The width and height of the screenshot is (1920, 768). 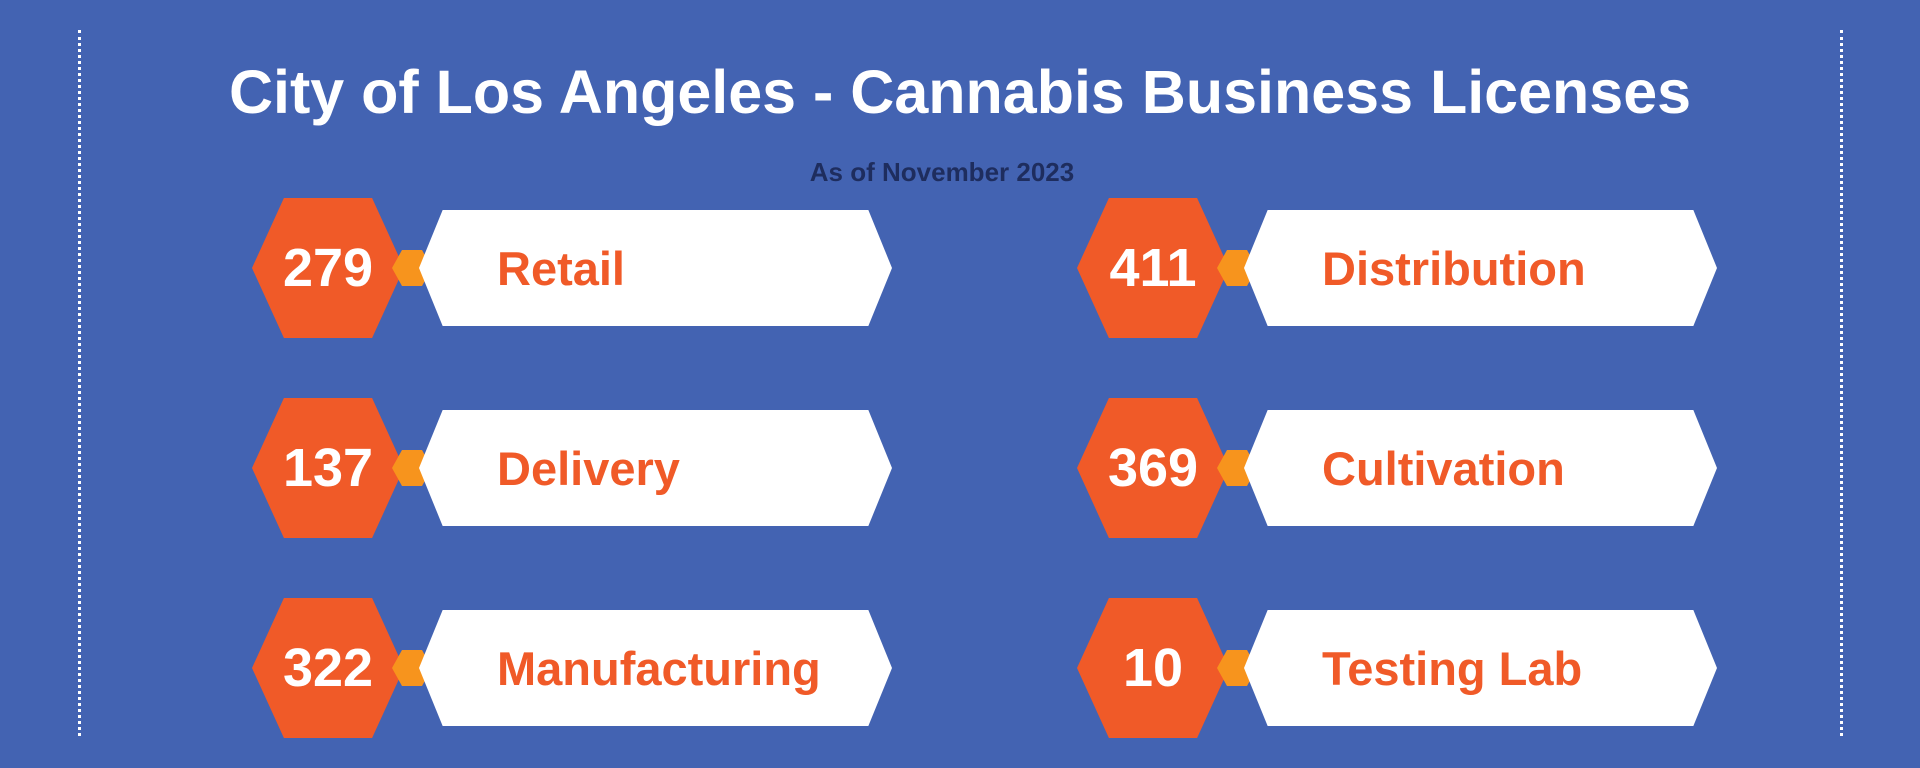 What do you see at coordinates (1443, 468) in the screenshot?
I see `license-category: Cultivation` at bounding box center [1443, 468].